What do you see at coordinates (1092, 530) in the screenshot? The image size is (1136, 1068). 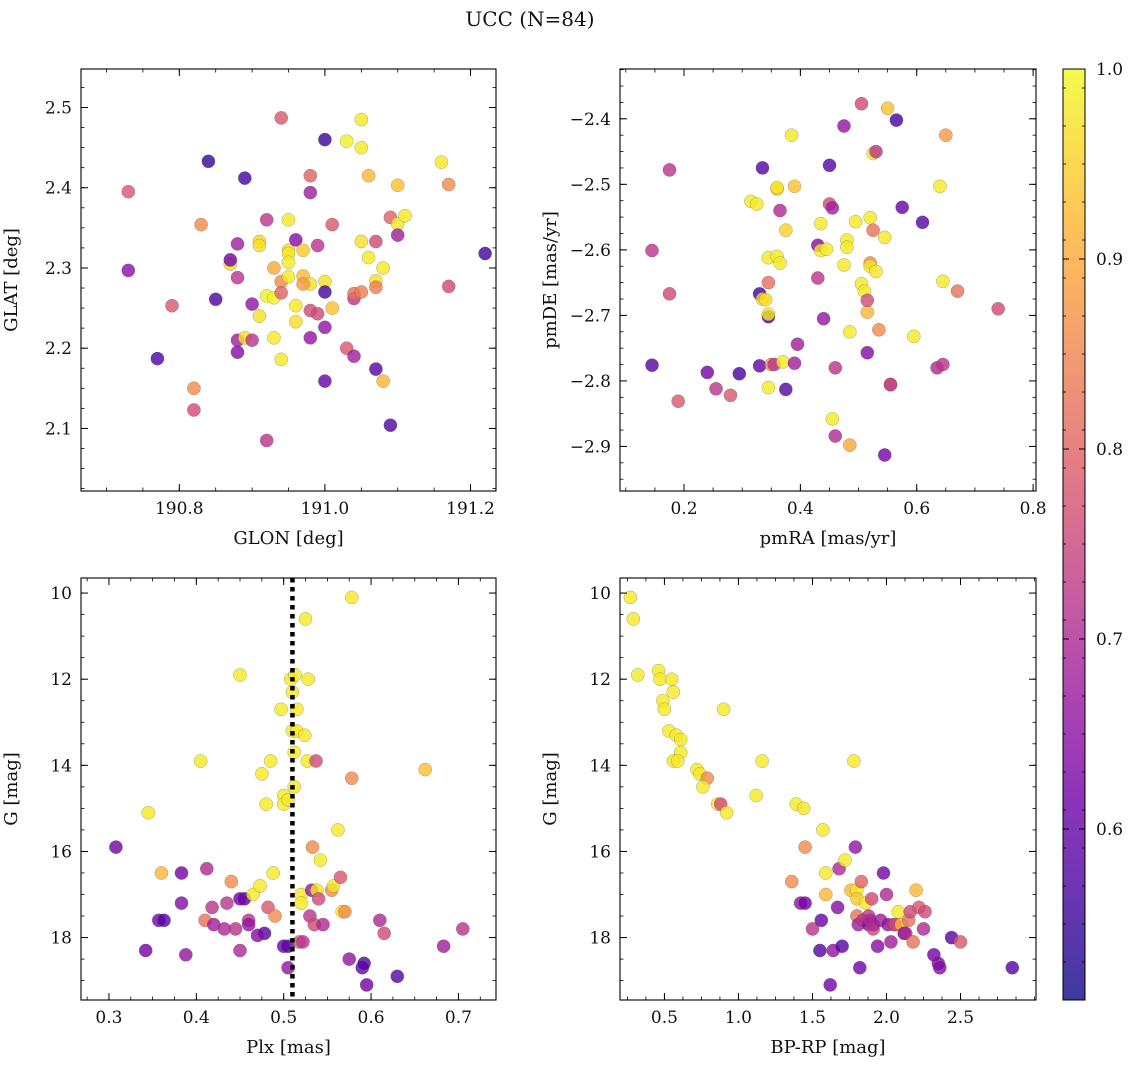 I see `colorbar: 0.6 0.7 0.8 0.9 1.0` at bounding box center [1092, 530].